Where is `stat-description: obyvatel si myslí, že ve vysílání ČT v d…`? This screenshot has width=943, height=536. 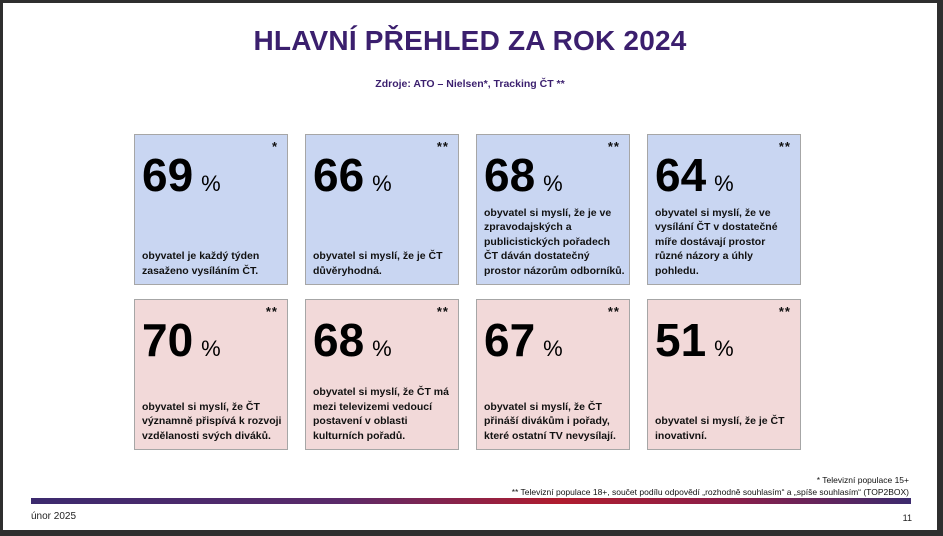 stat-description: obyvatel si myslí, že ve vysílání ČT v d… is located at coordinates (716, 241).